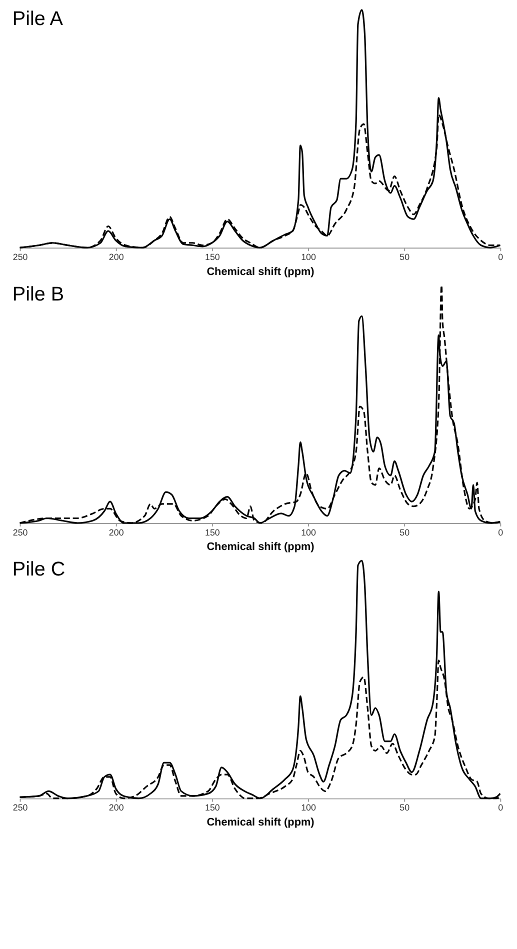  Describe the element at coordinates (39, 569) in the screenshot. I see `chart-title: Pile C` at that location.